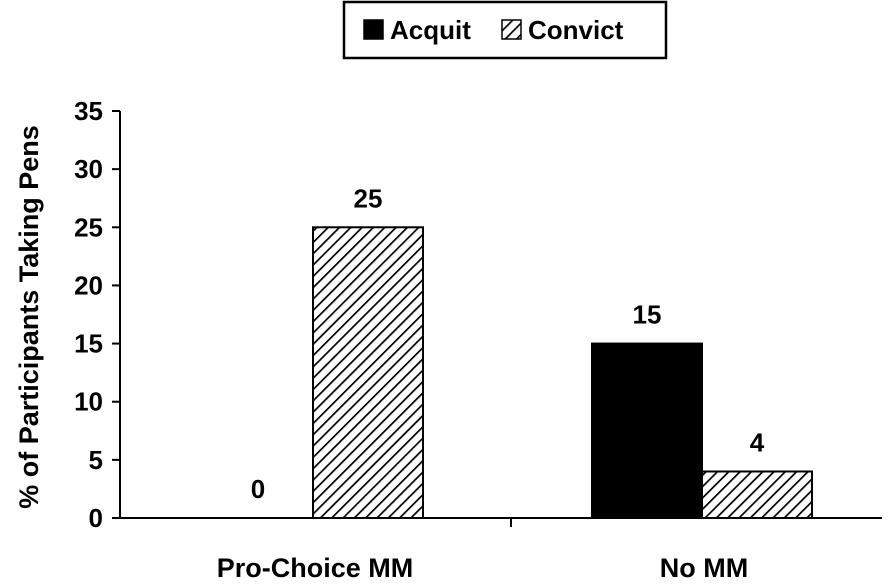 This screenshot has height=587, width=890. What do you see at coordinates (373, 29) in the screenshot?
I see `legend-swatch-acquit` at bounding box center [373, 29].